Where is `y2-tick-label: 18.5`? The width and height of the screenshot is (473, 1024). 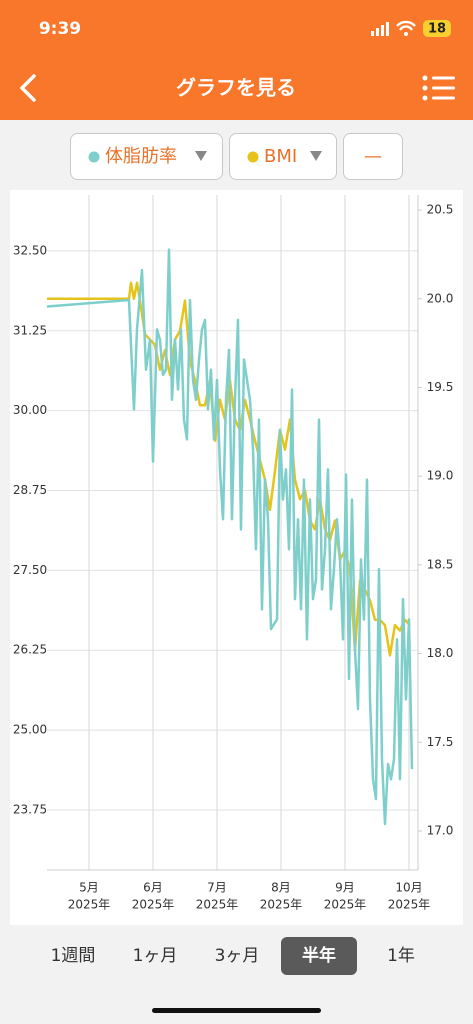
y2-tick-label: 18.5 is located at coordinates (440, 564).